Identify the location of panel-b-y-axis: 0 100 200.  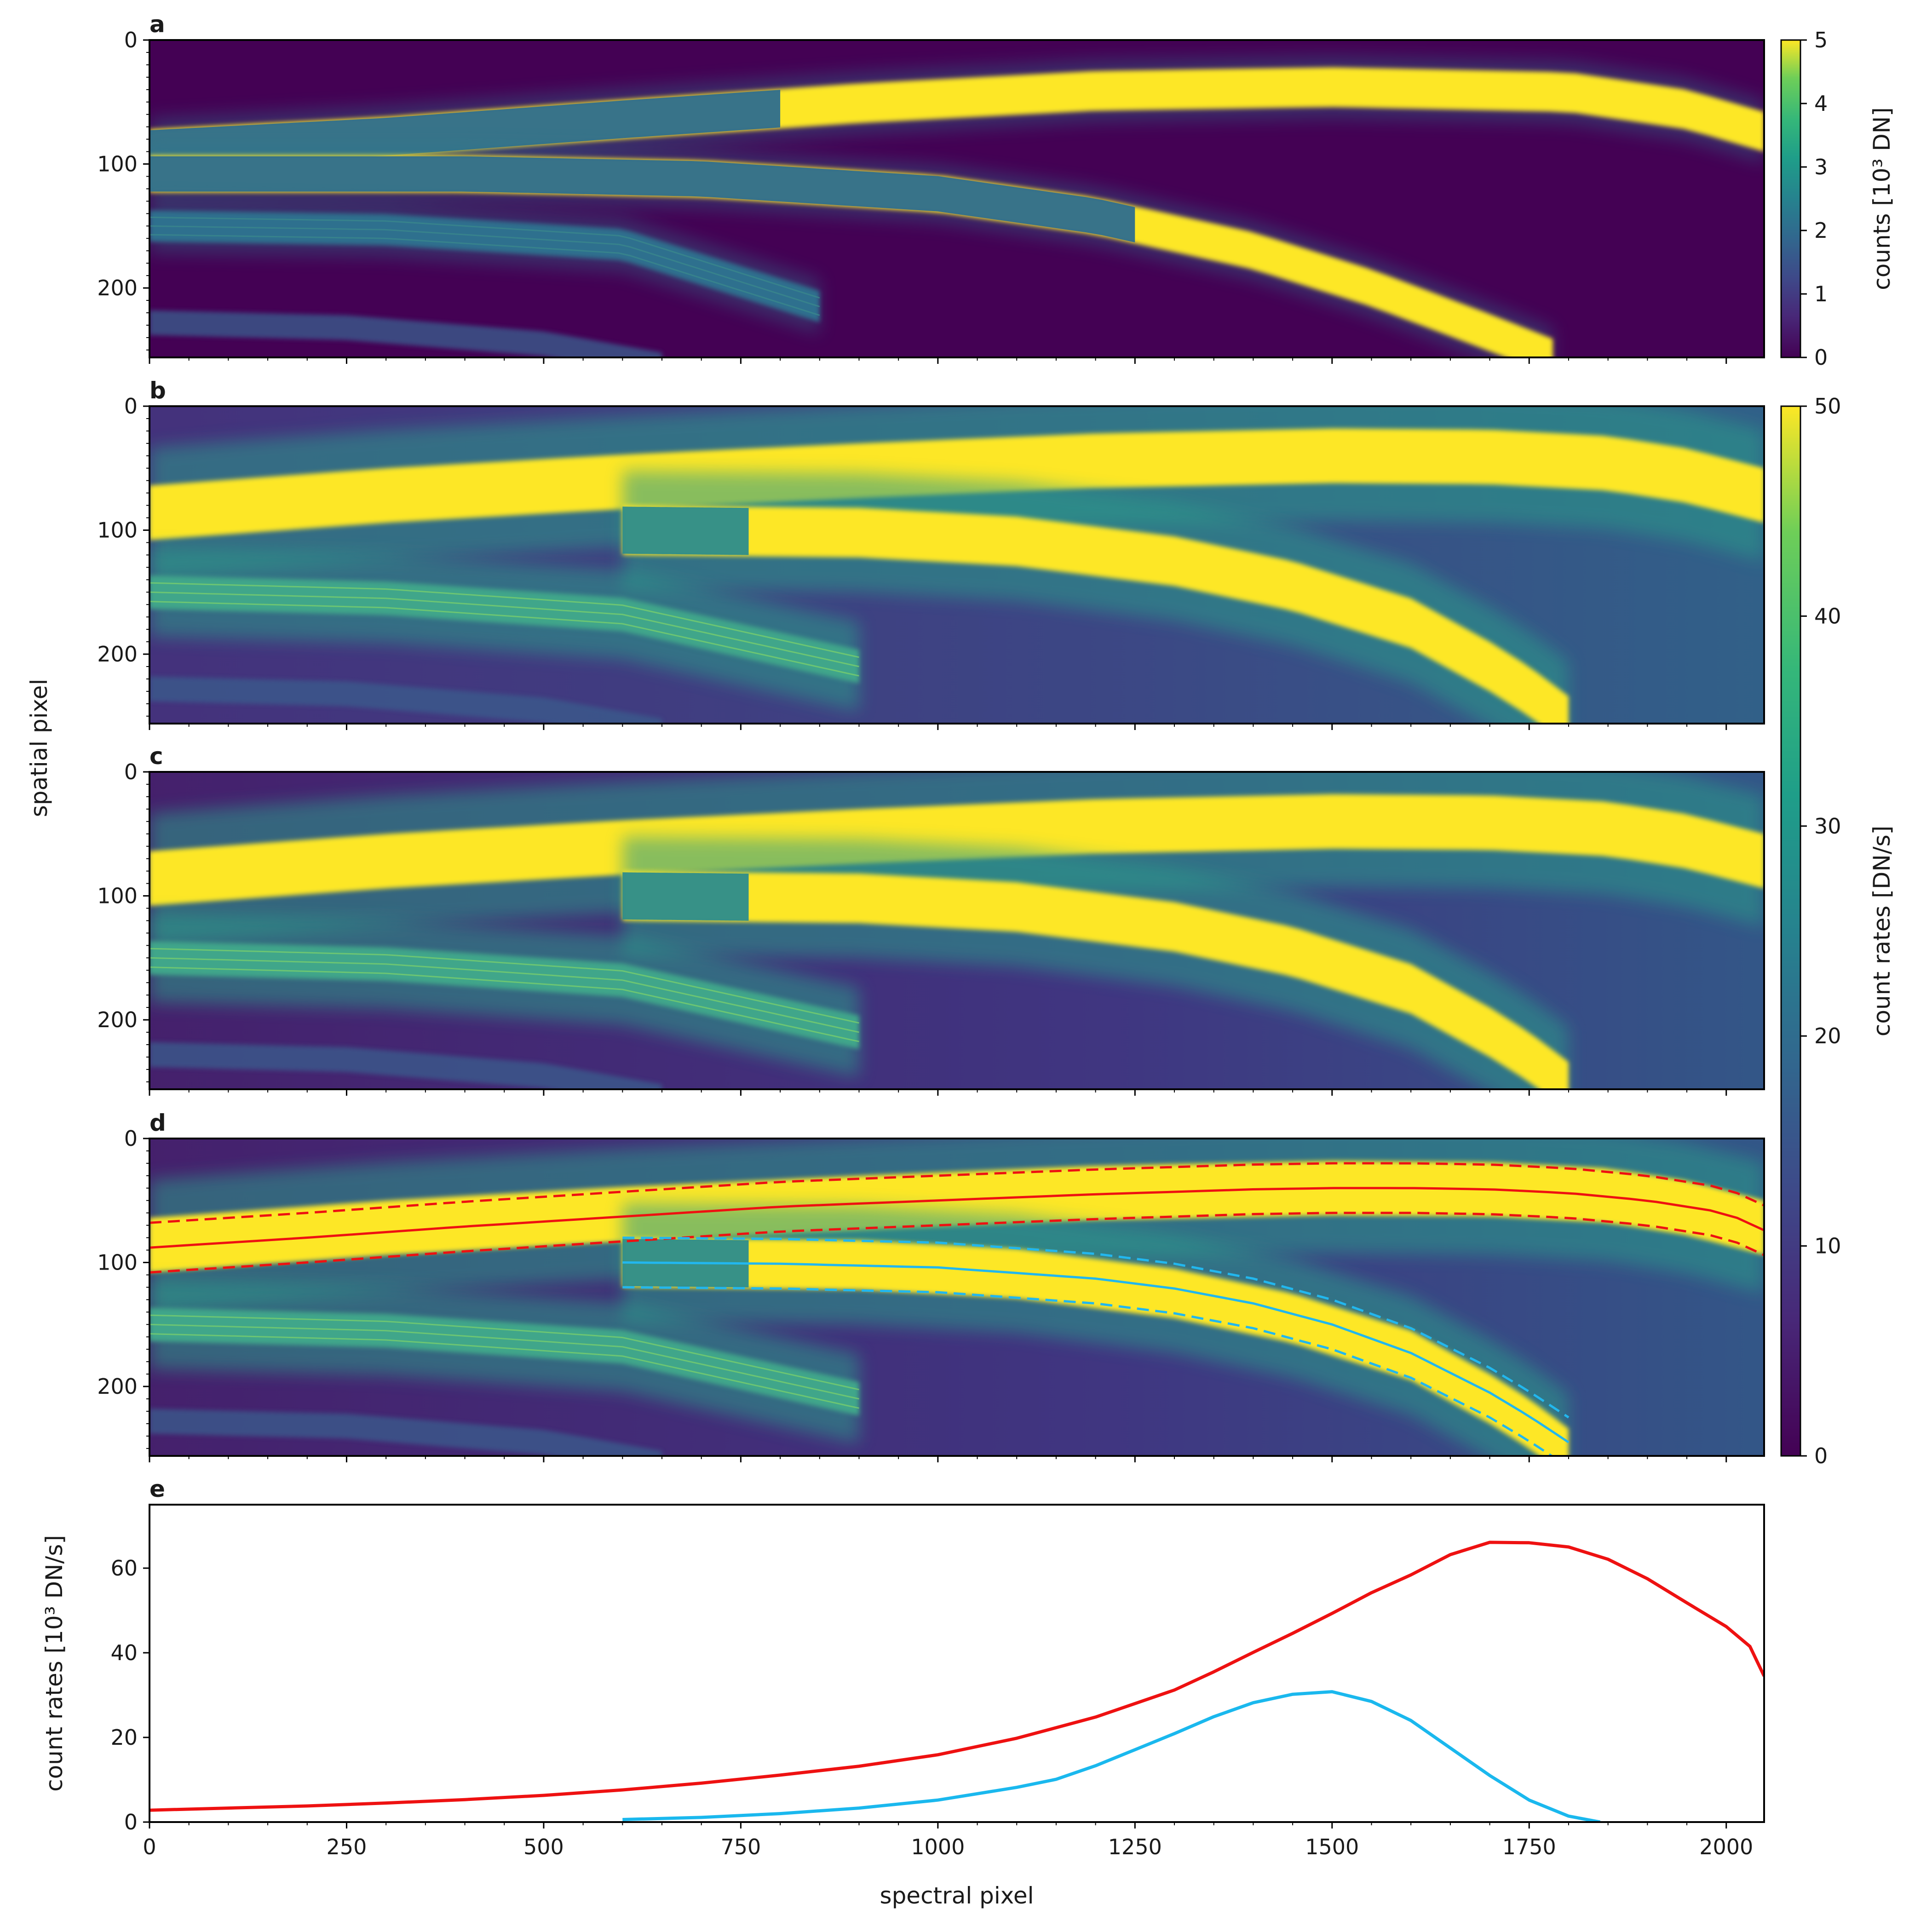
(123, 555).